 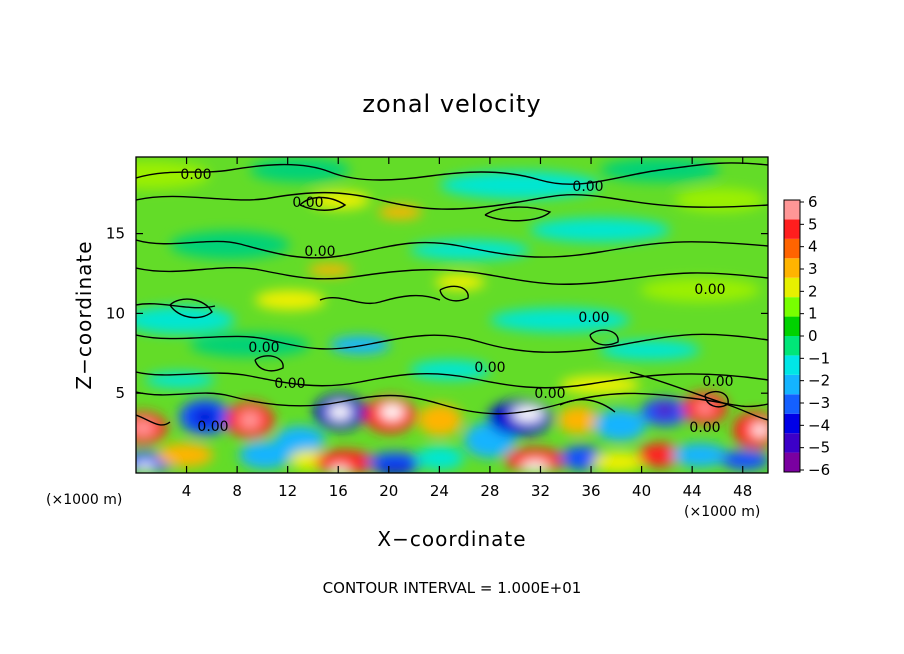 What do you see at coordinates (813, 336) in the screenshot?
I see `colorbar-tick-label: 0` at bounding box center [813, 336].